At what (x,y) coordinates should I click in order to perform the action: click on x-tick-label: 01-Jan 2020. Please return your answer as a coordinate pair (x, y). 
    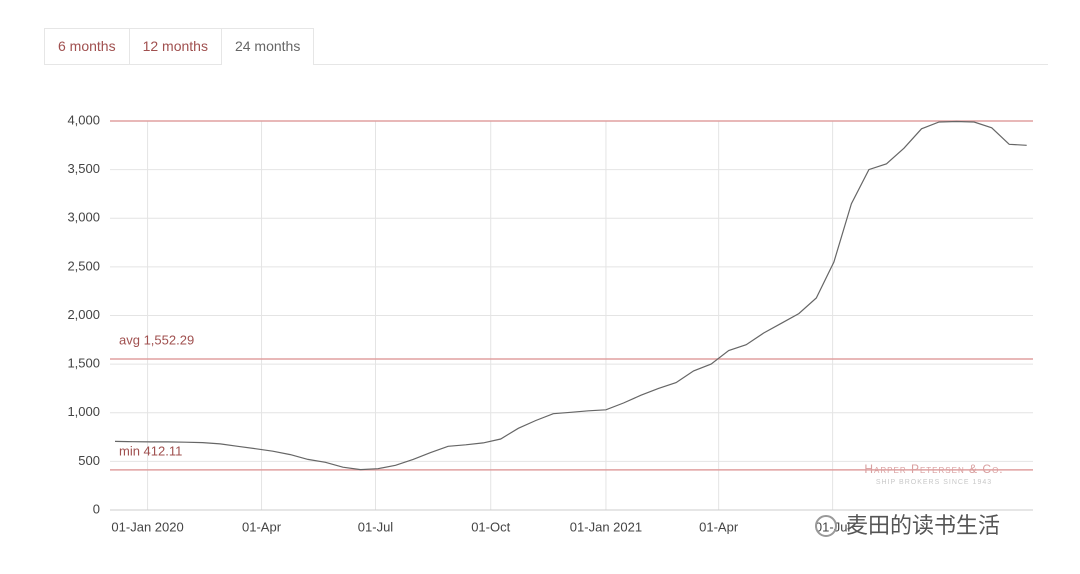
    Looking at the image, I should click on (147, 526).